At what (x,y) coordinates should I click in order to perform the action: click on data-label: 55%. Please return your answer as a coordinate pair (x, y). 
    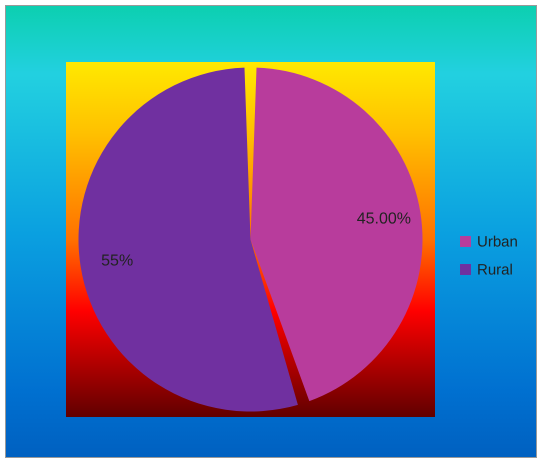
    Looking at the image, I should click on (117, 261).